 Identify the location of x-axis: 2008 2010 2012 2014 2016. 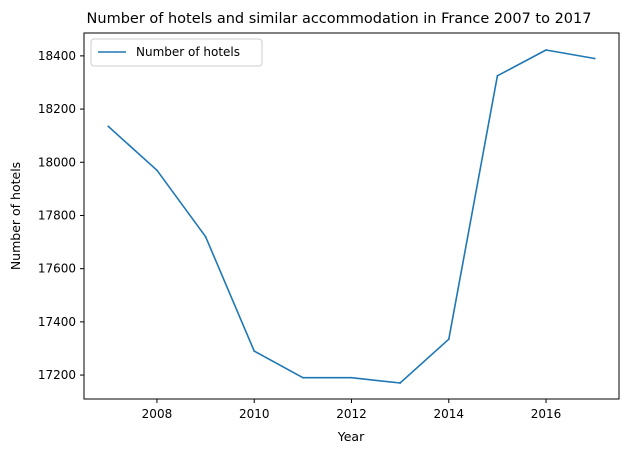
(352, 410).